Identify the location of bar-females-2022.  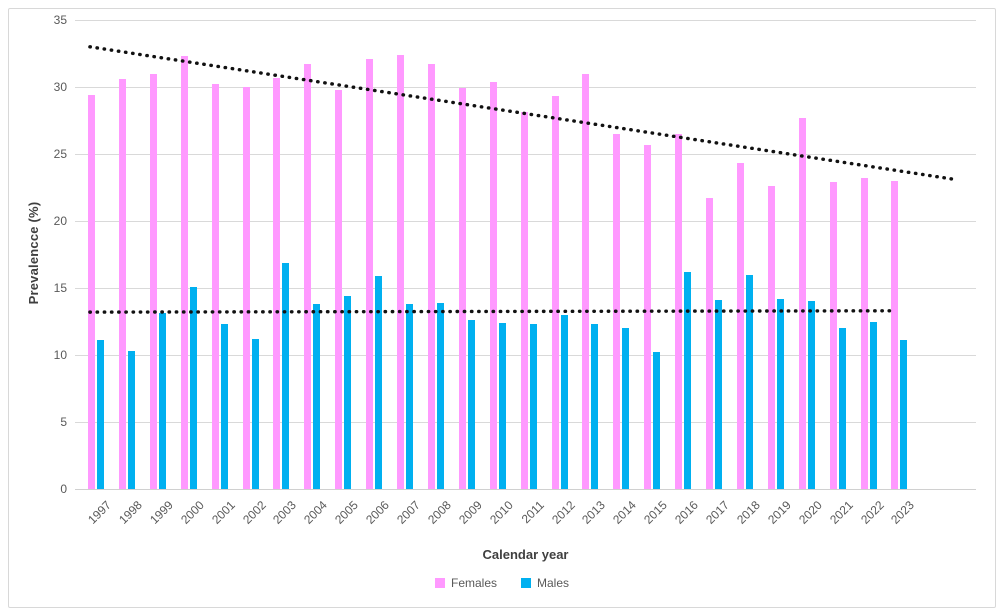
(864, 333).